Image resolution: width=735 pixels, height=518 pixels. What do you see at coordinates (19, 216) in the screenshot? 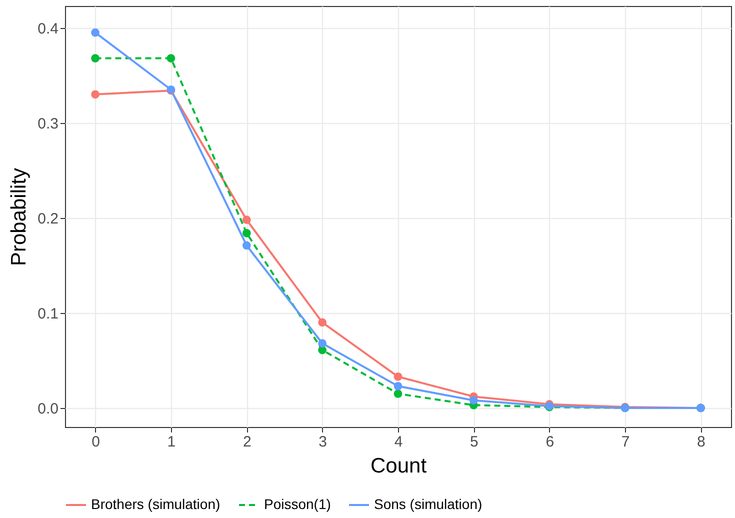
I see `y-axis-title: Probability` at bounding box center [19, 216].